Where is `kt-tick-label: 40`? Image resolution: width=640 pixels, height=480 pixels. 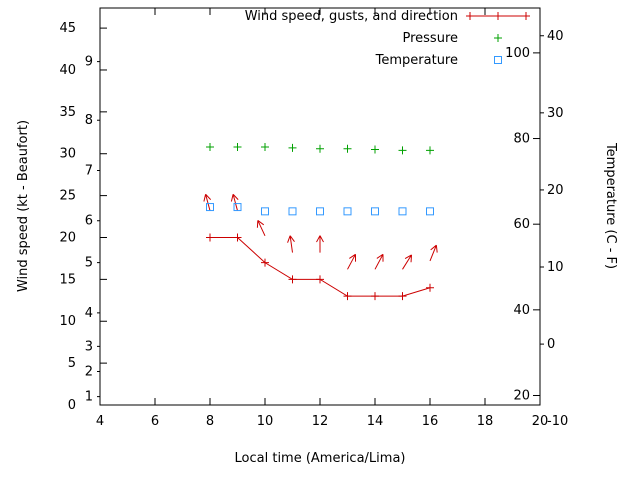
kt-tick-label: 40 is located at coordinates (67, 70).